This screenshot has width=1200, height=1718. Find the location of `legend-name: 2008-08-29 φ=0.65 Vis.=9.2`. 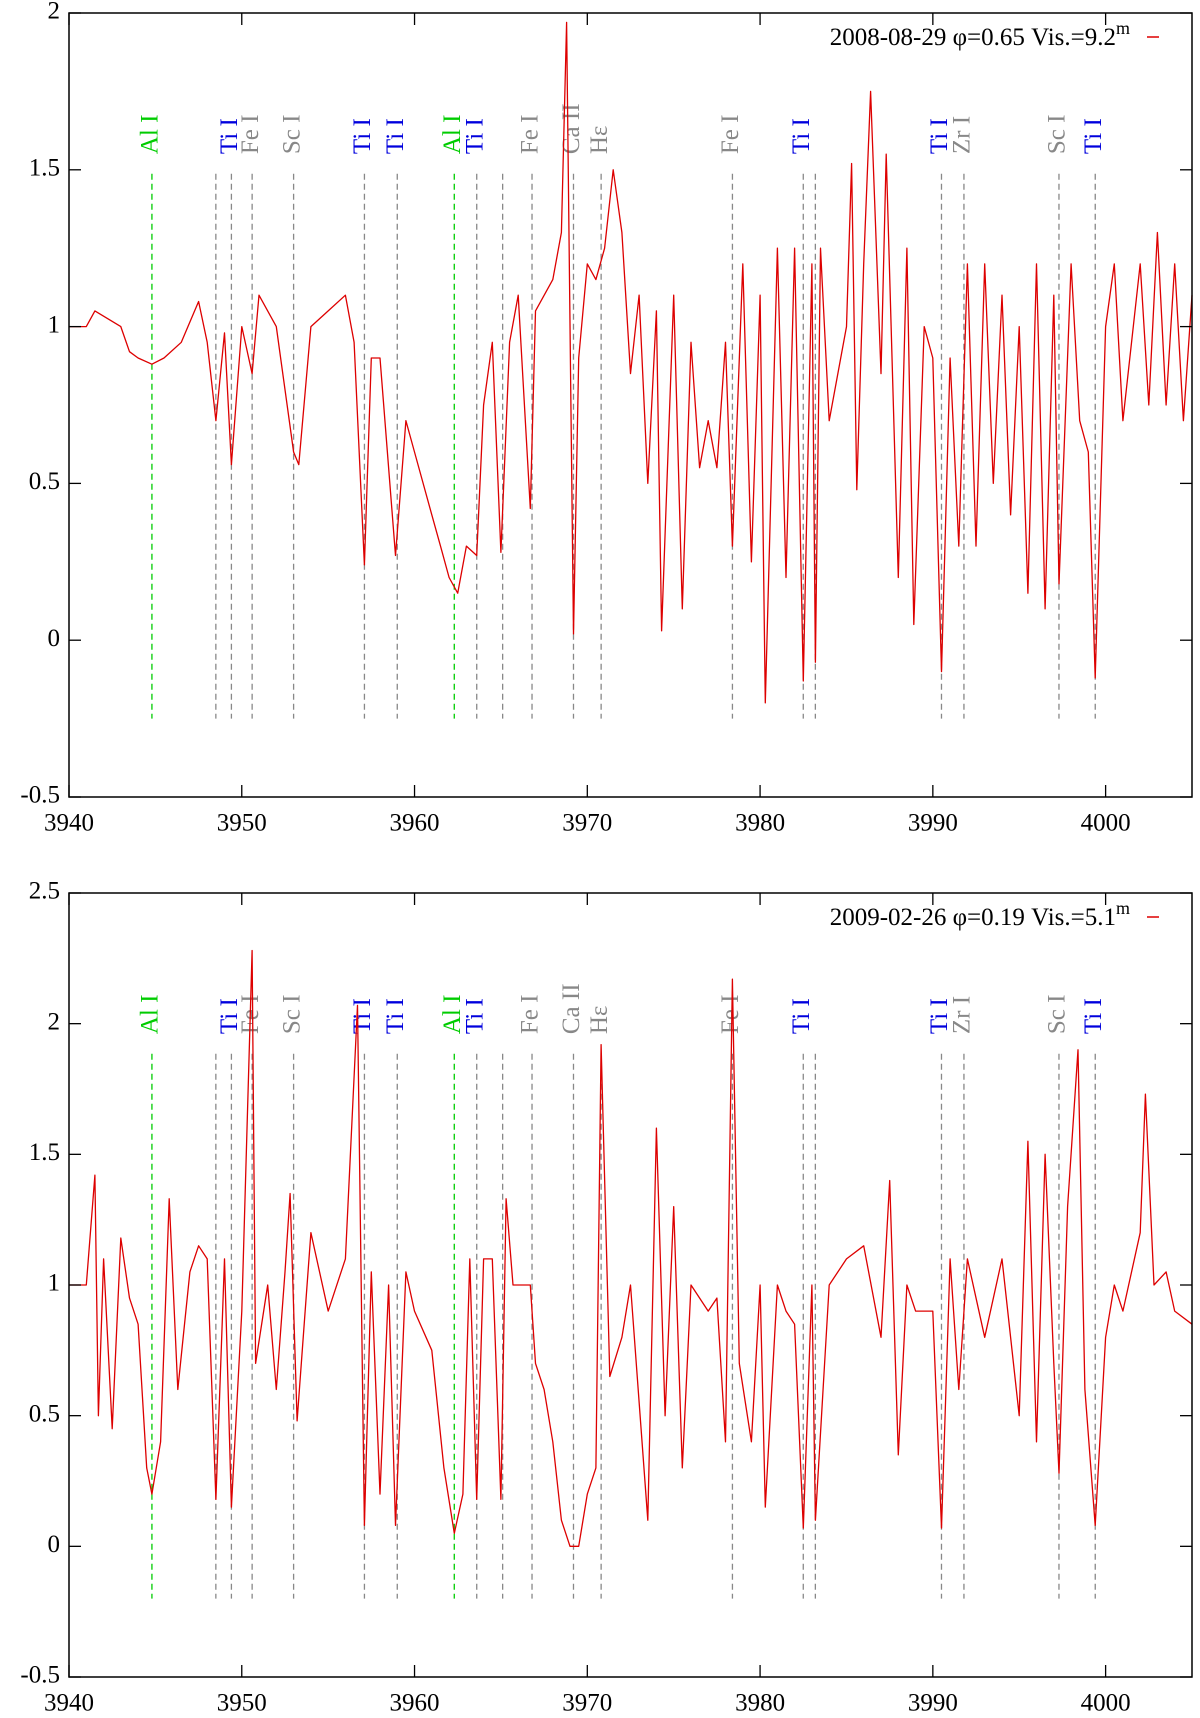

legend-name: 2008-08-29 φ=0.65 Vis.=9.2 is located at coordinates (973, 37).